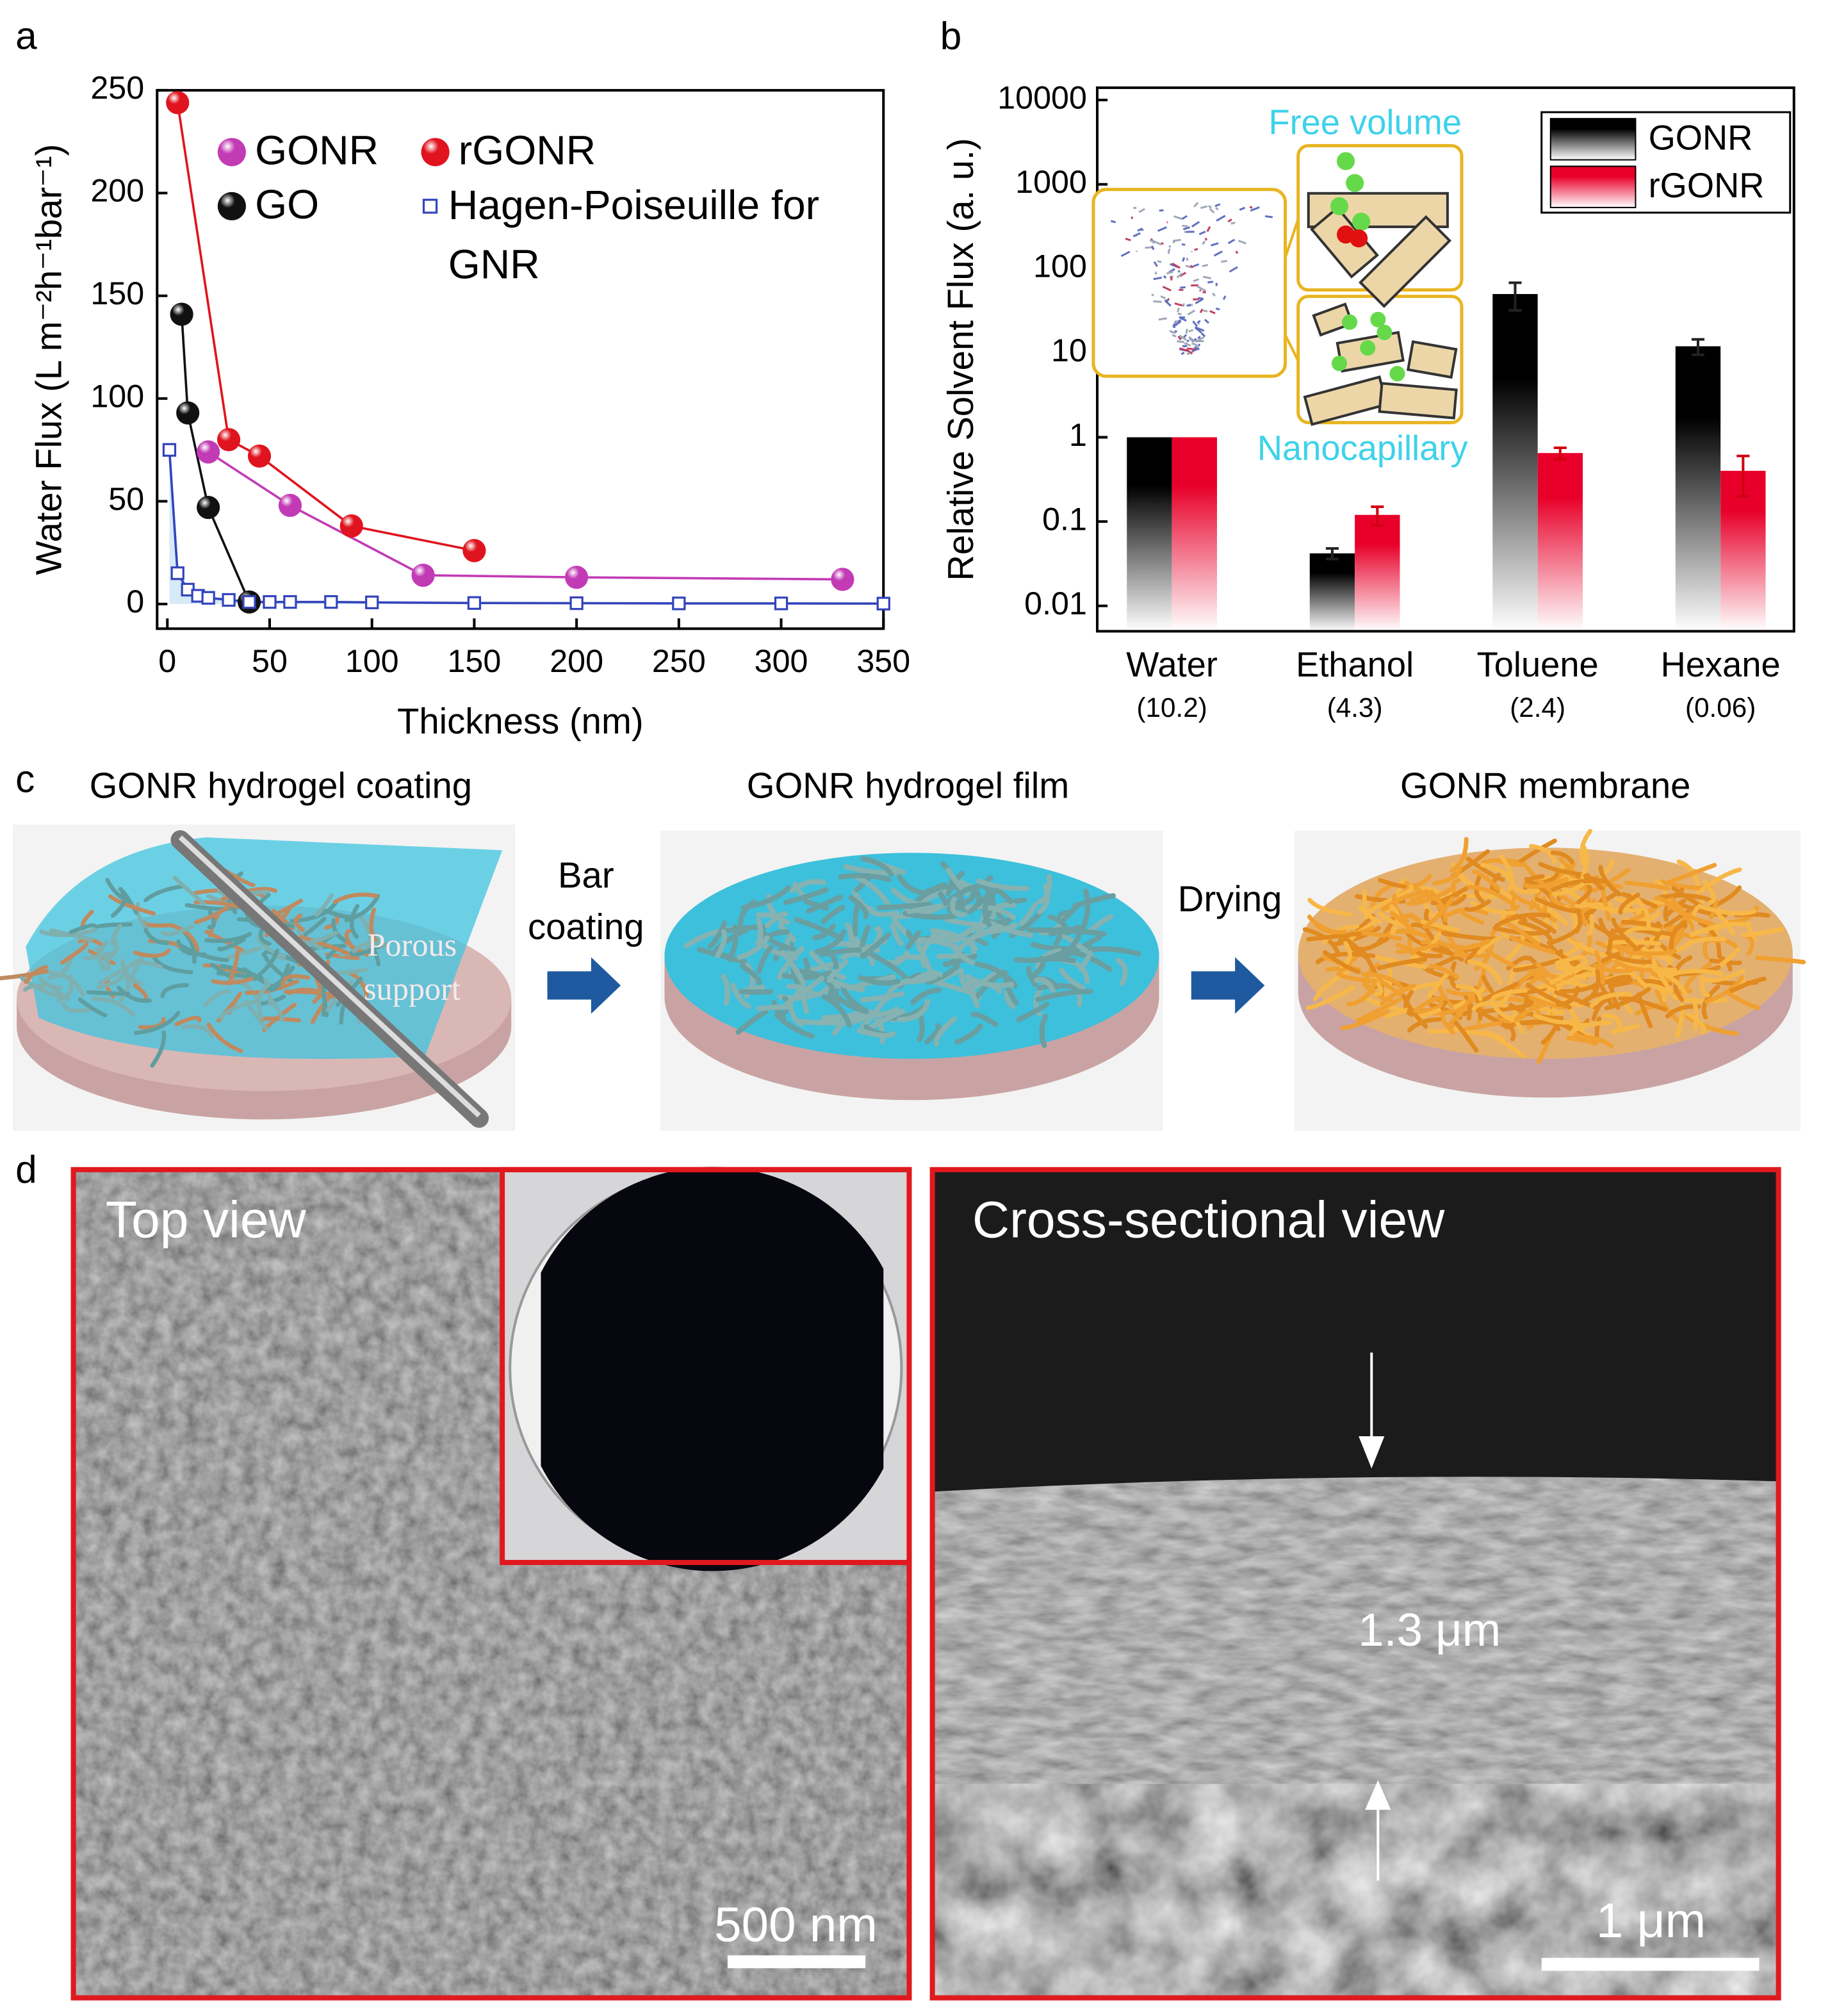  Describe the element at coordinates (167, 661) in the screenshot. I see `x-tick-label: 0` at that location.